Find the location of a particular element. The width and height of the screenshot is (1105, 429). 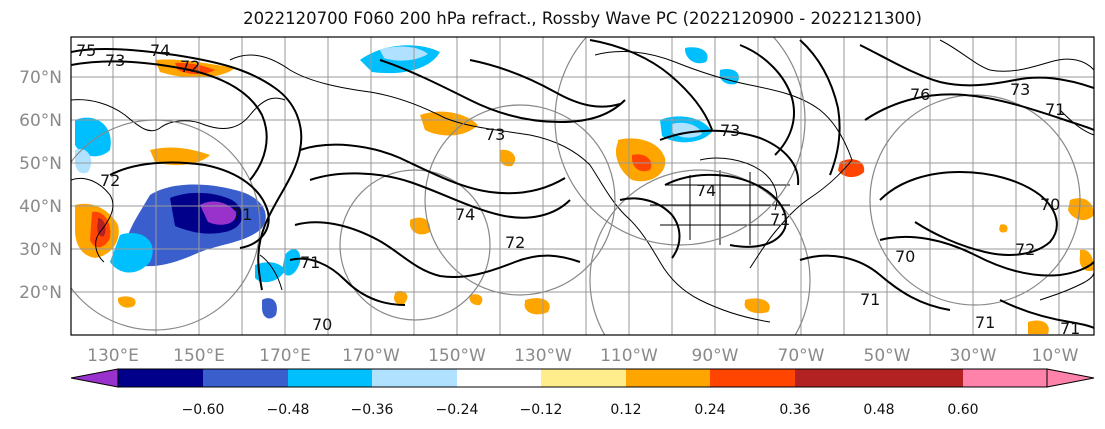

colorbar-outline is located at coordinates (582, 378).